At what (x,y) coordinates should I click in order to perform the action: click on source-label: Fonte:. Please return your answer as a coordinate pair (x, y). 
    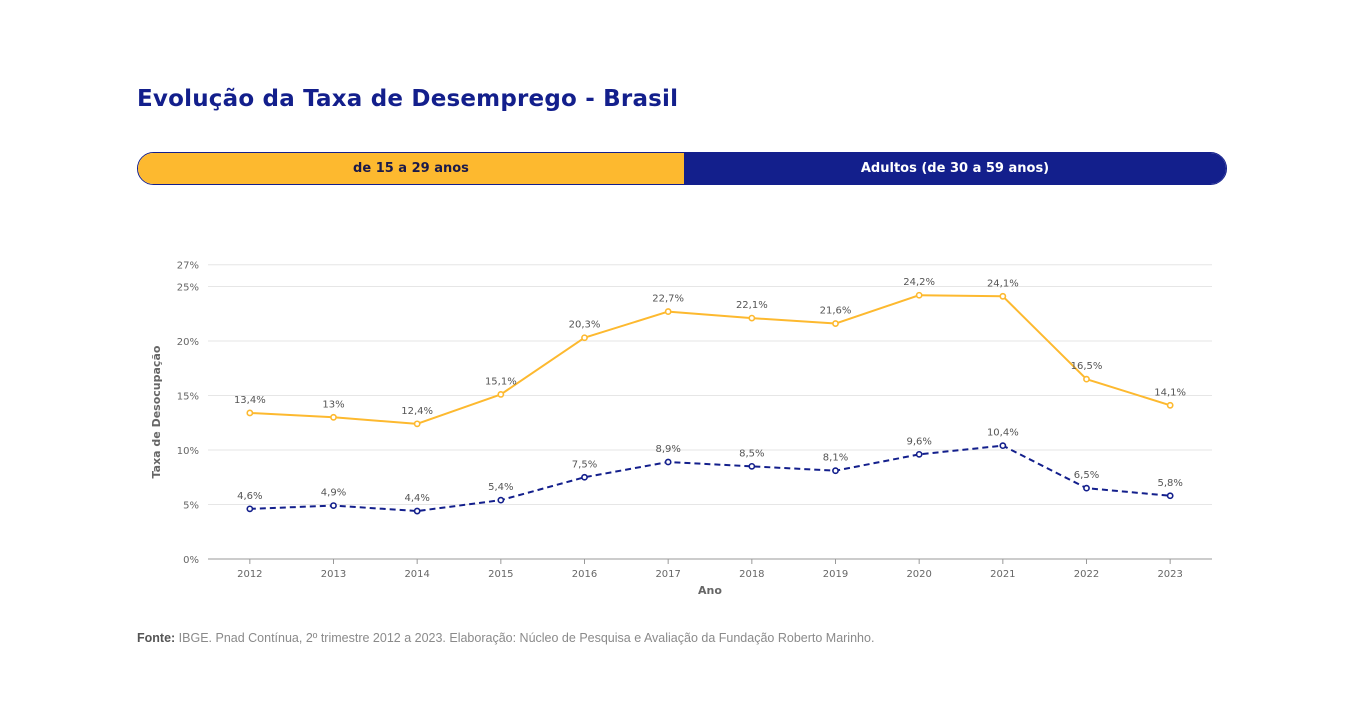
    Looking at the image, I should click on (156, 638).